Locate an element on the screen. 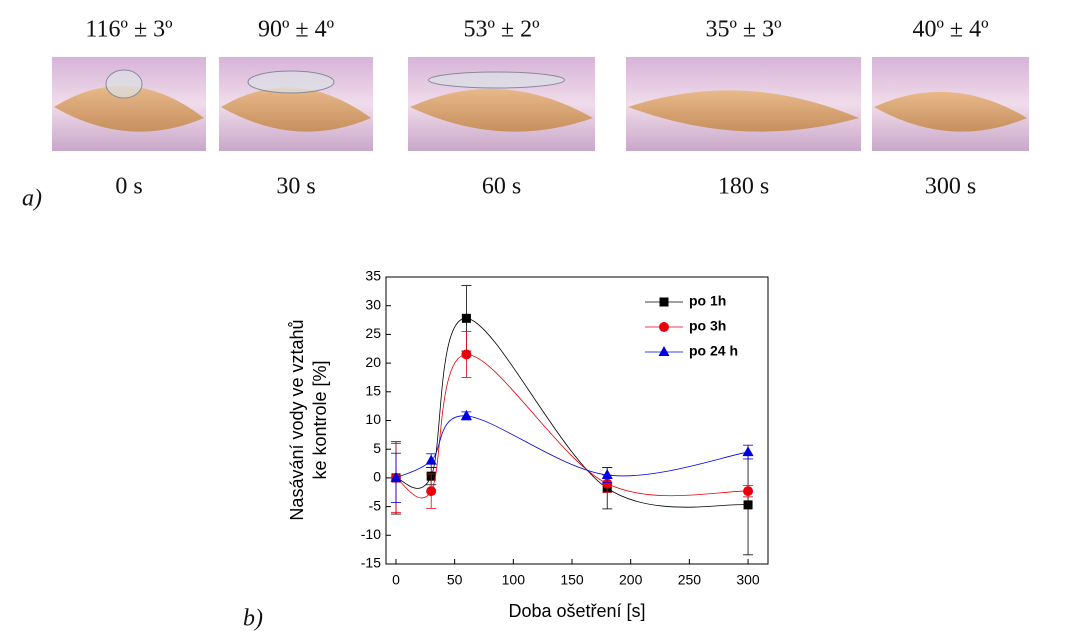 The image size is (1085, 635). contact-angle: 90º ± 4º is located at coordinates (296, 30).